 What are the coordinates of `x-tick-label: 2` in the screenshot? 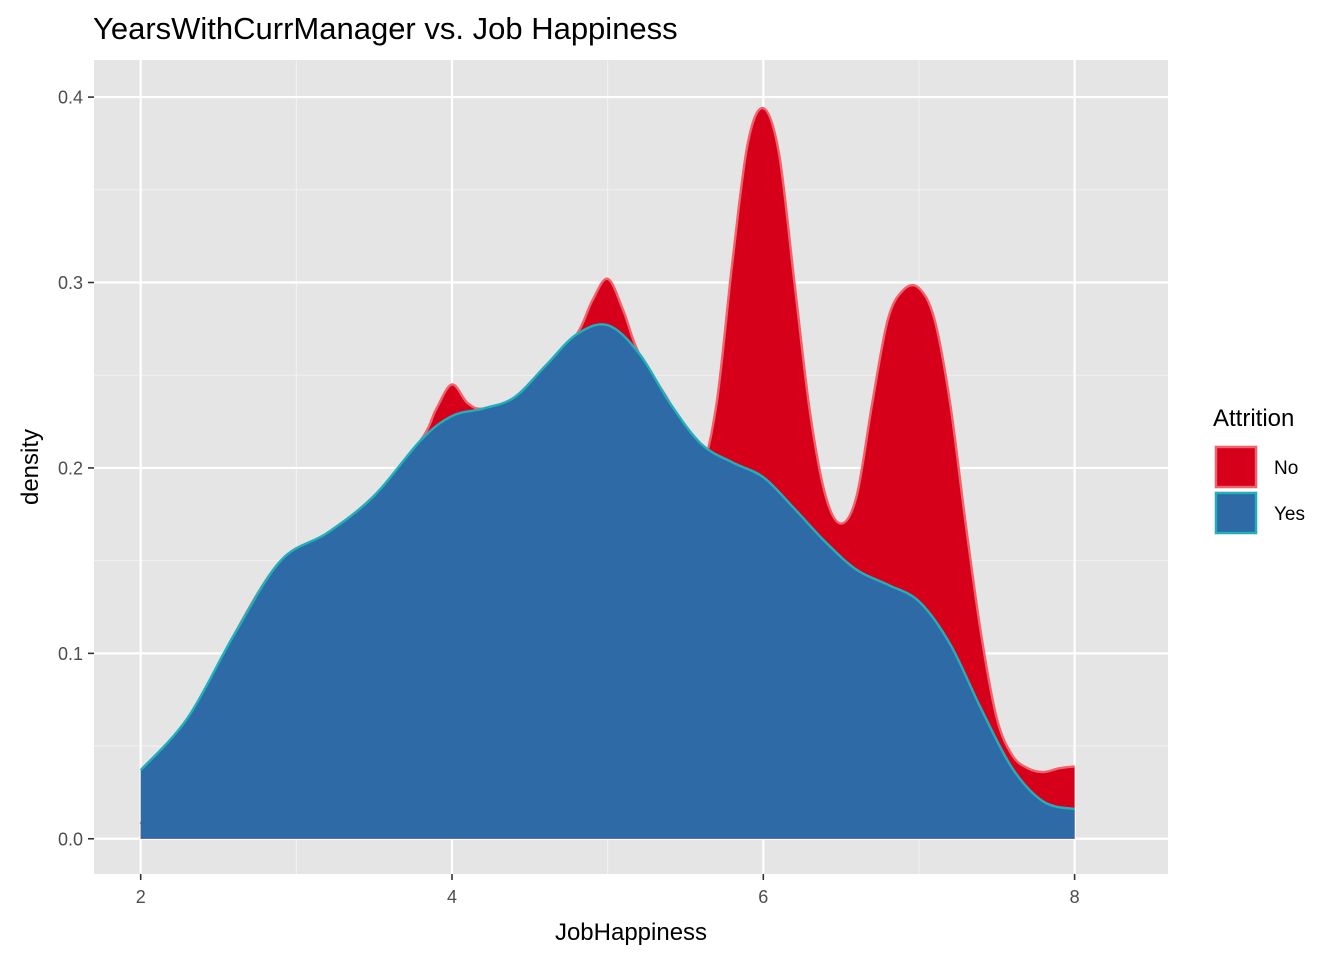 It's located at (141, 897).